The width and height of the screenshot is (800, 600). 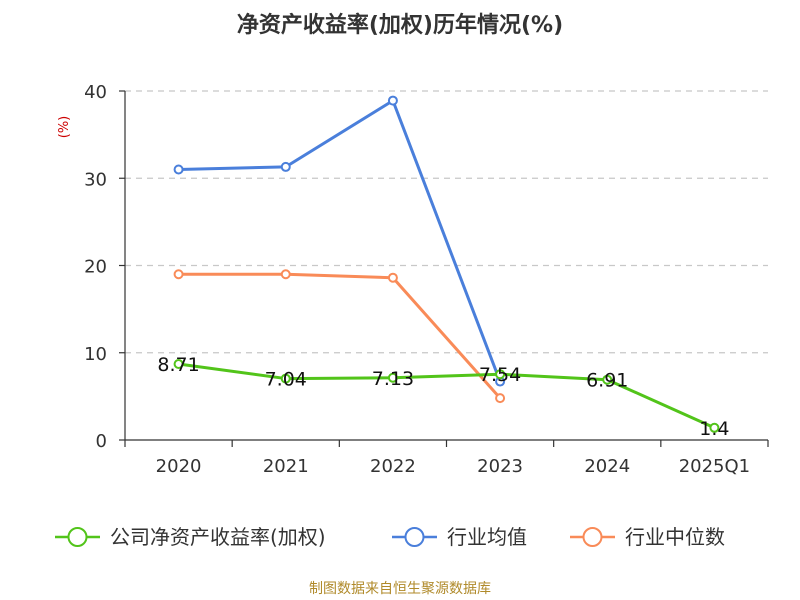 I want to click on x-tick-label: 2024, so click(x=607, y=466).